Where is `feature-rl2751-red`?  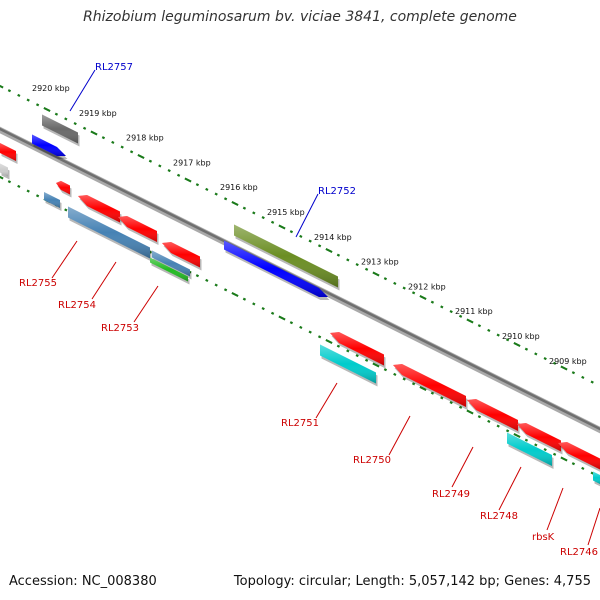
feature-rl2751-red is located at coordinates (358, 350).